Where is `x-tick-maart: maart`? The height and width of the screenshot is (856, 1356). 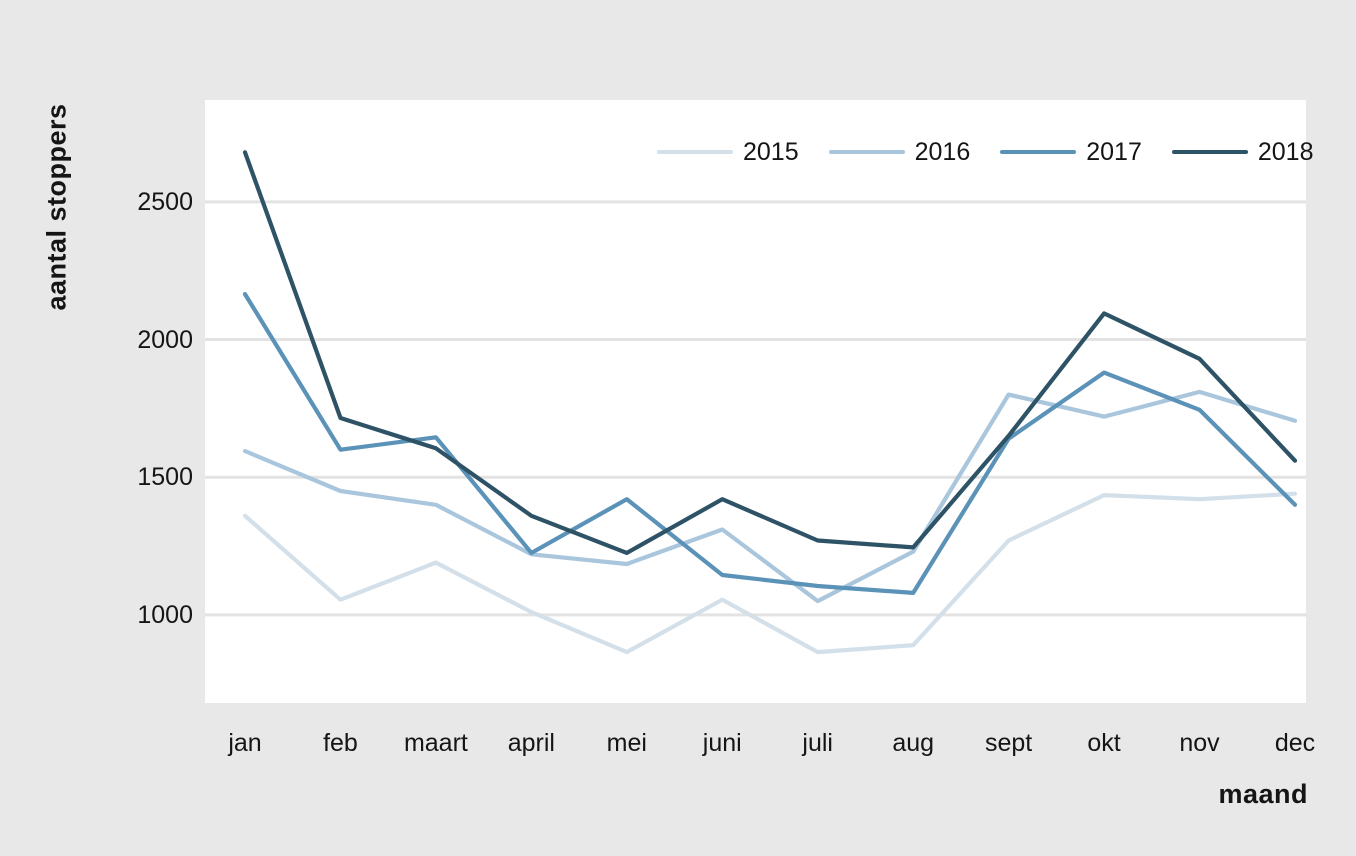 x-tick-maart: maart is located at coordinates (435, 743).